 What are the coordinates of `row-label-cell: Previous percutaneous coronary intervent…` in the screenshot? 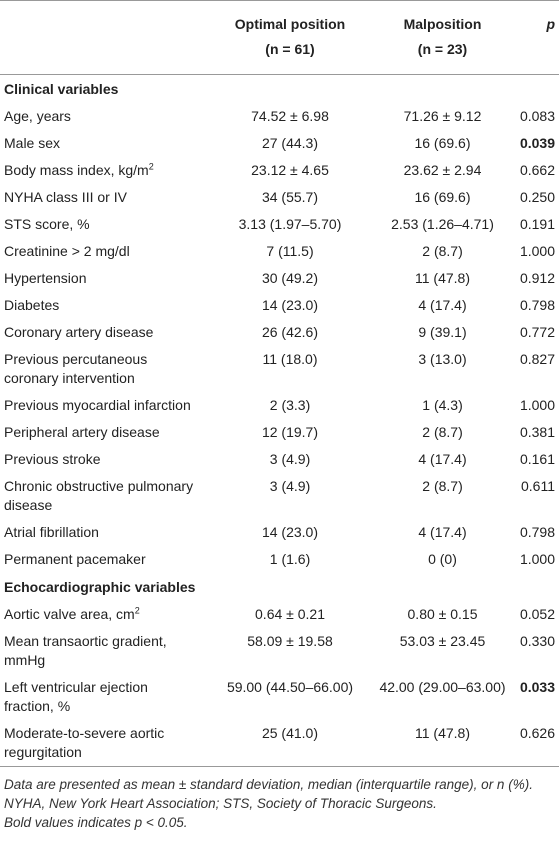 It's located at (102, 369).